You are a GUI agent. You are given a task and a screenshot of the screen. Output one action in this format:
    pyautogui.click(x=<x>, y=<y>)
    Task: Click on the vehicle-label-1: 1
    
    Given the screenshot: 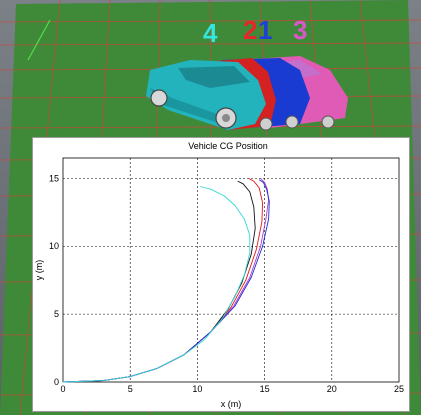 What is the action you would take?
    pyautogui.click(x=265, y=30)
    